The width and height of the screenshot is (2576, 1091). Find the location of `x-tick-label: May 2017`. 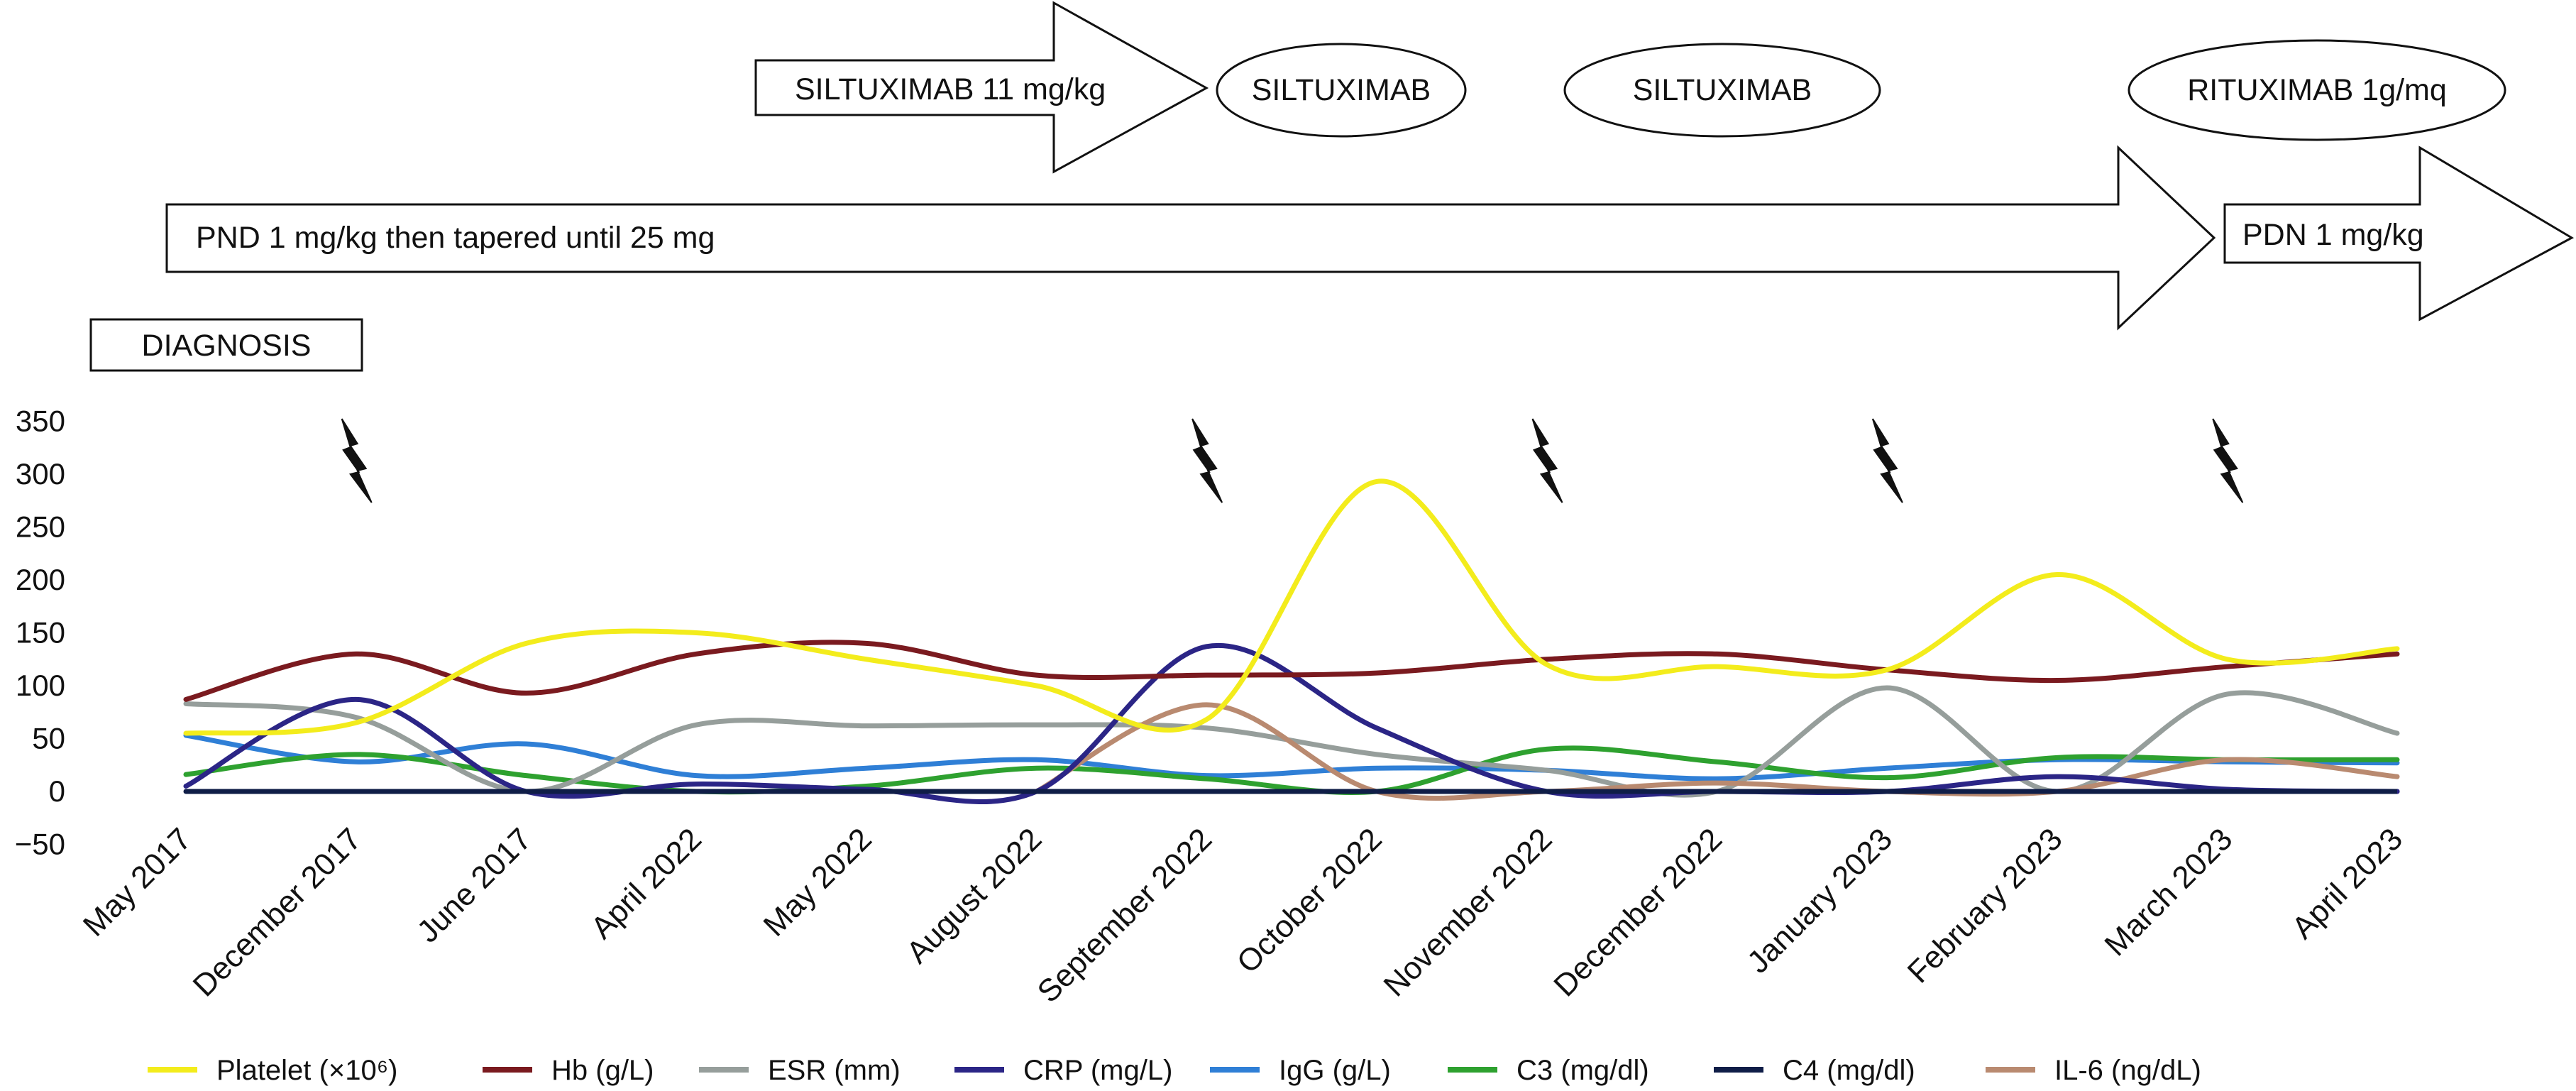

x-tick-label: May 2017 is located at coordinates (137, 882).